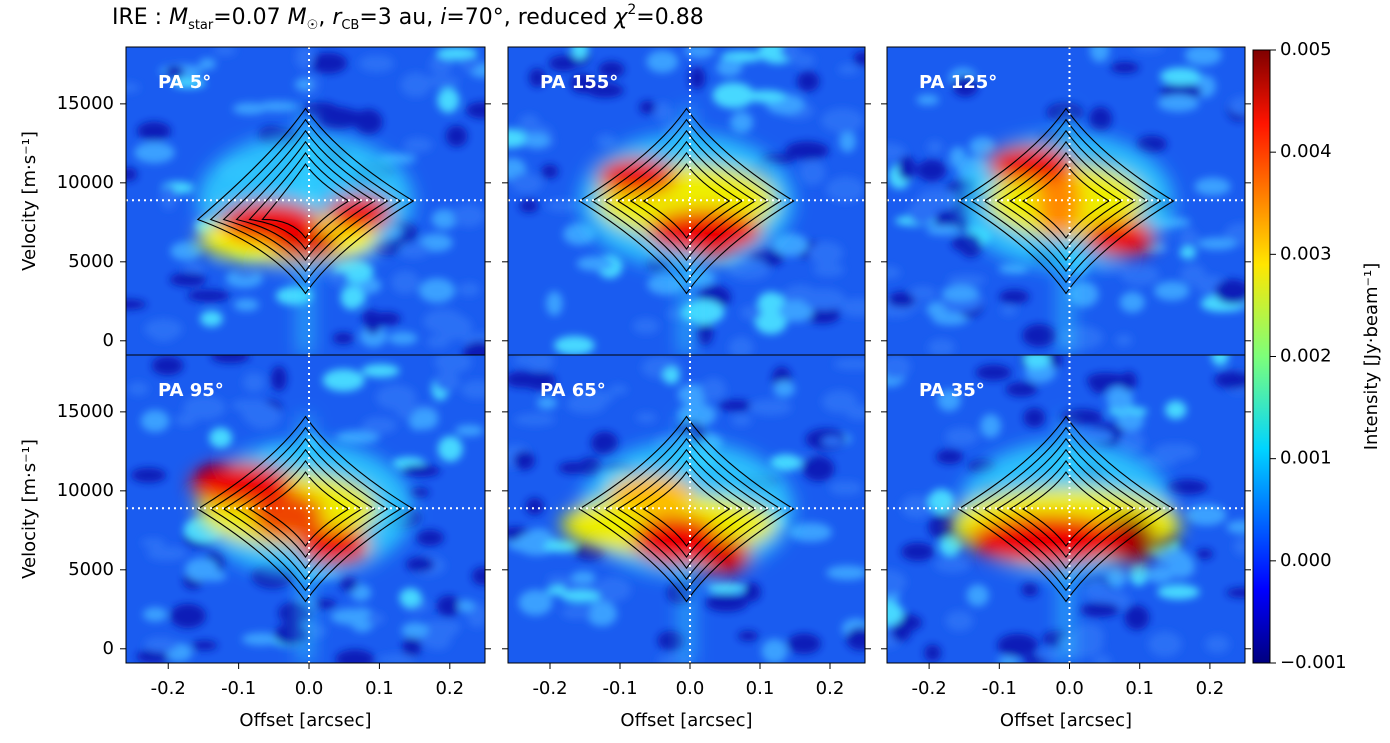  I want to click on x-axis-label: Offset [arcsec], so click(305, 720).